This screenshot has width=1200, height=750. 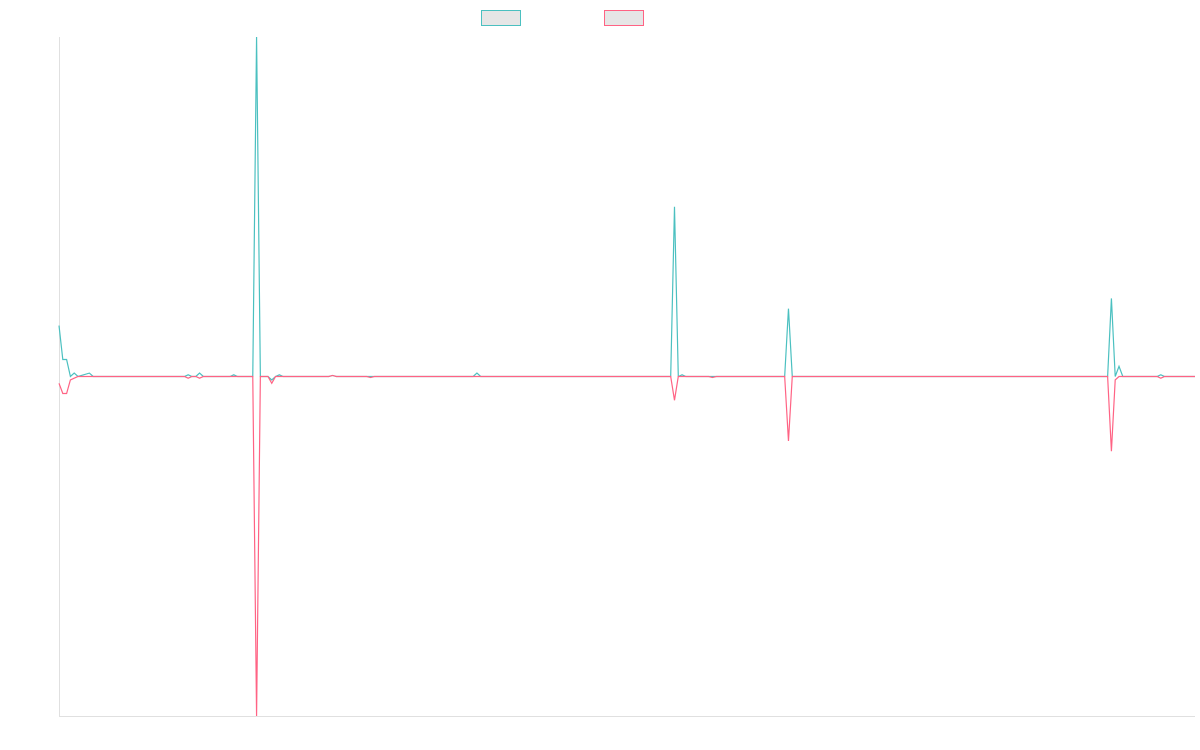 What do you see at coordinates (562, 18) in the screenshot?
I see `legend` at bounding box center [562, 18].